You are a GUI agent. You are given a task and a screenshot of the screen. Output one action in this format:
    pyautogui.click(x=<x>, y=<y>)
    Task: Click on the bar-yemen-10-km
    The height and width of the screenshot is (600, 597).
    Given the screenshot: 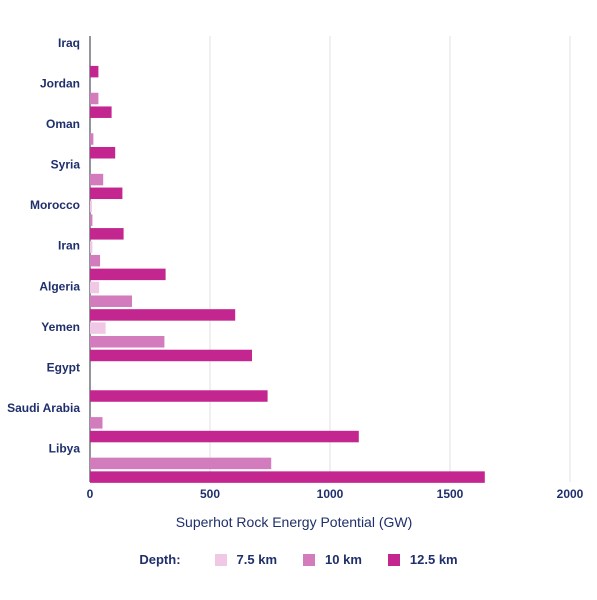 What is the action you would take?
    pyautogui.click(x=127, y=342)
    